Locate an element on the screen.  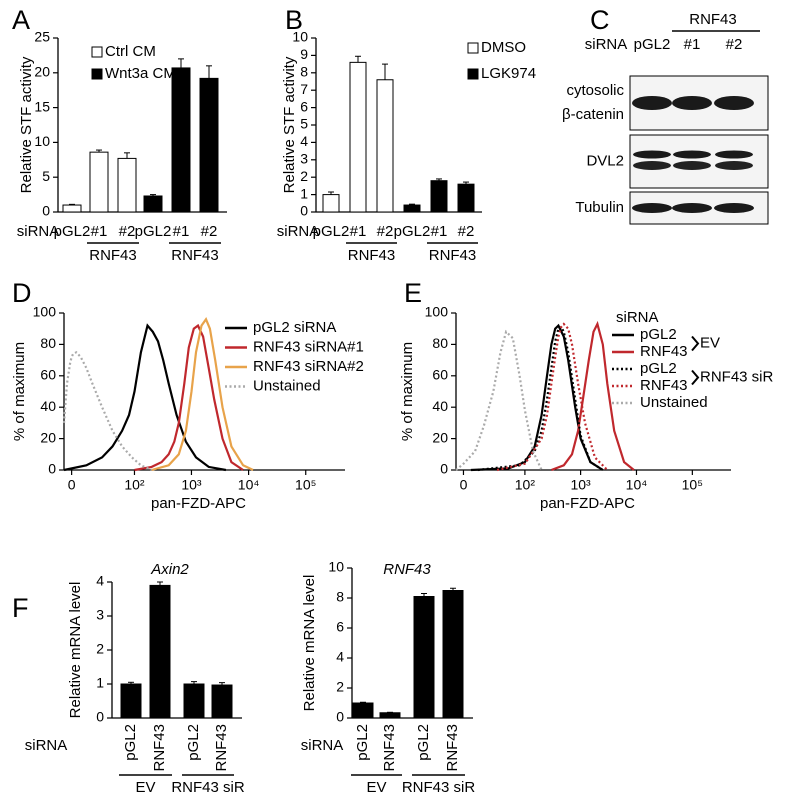
x-tick-label: 10² is located at coordinates (525, 485).